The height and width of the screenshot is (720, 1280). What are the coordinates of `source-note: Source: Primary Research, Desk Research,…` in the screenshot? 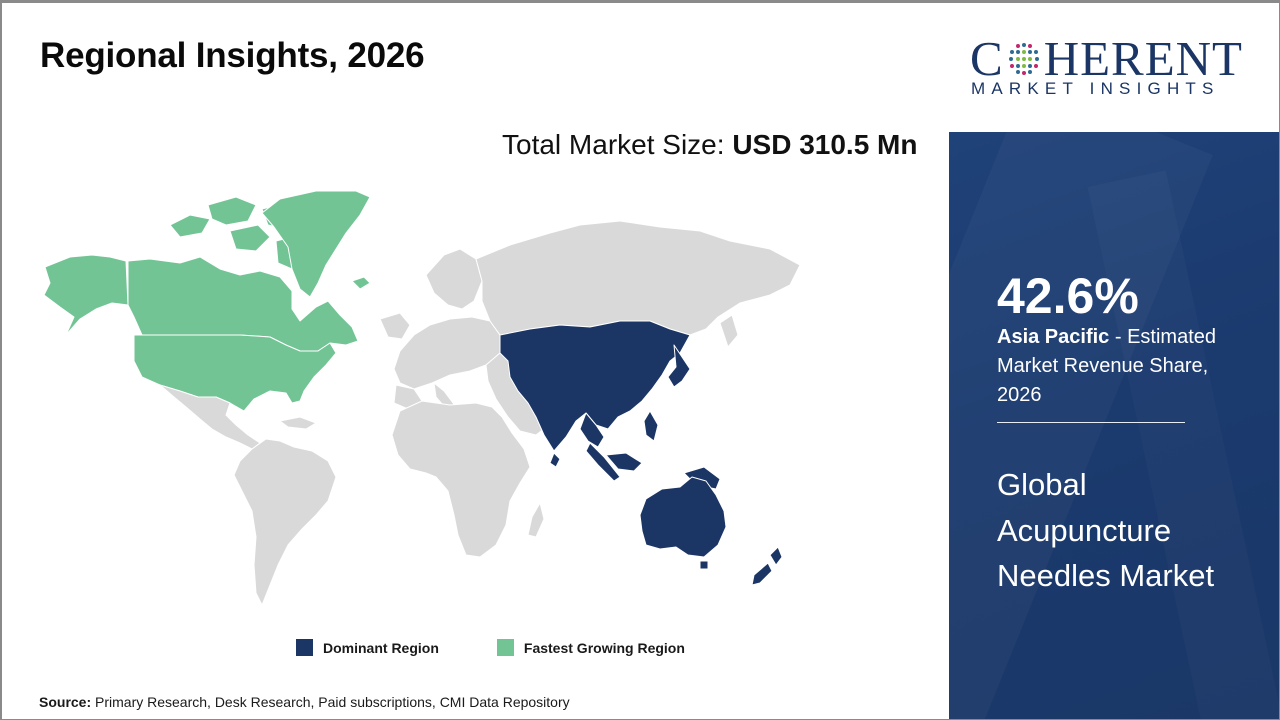 It's located at (304, 702).